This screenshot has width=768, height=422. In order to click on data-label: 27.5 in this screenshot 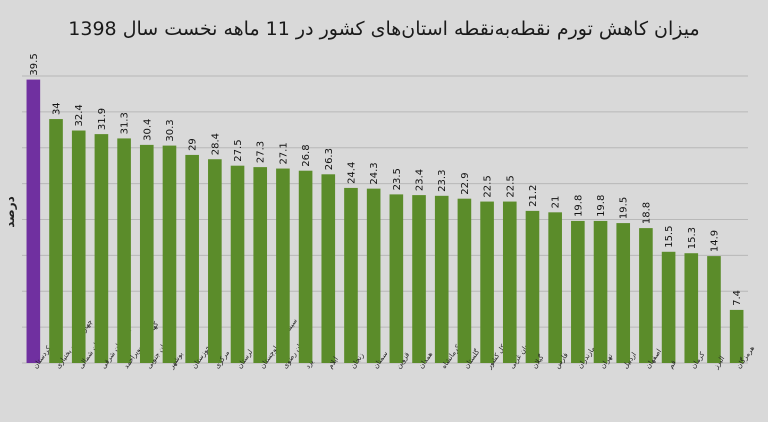, I will do `click(238, 150)`.